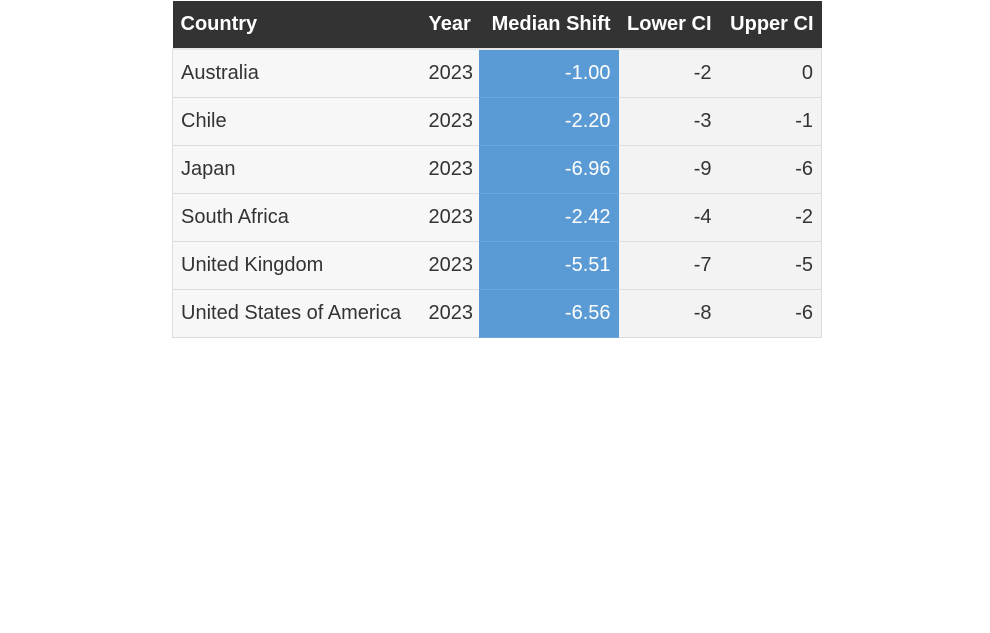 This screenshot has width=990, height=633. Describe the element at coordinates (770, 217) in the screenshot. I see `cell-upper-ci: -2` at that location.